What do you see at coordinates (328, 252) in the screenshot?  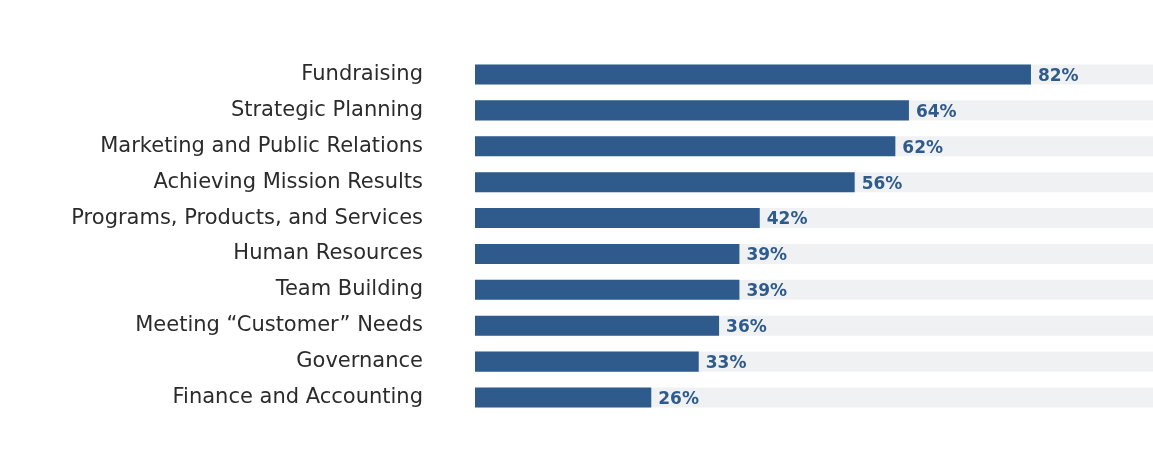 I see `y-tick-label: Human Resources` at bounding box center [328, 252].